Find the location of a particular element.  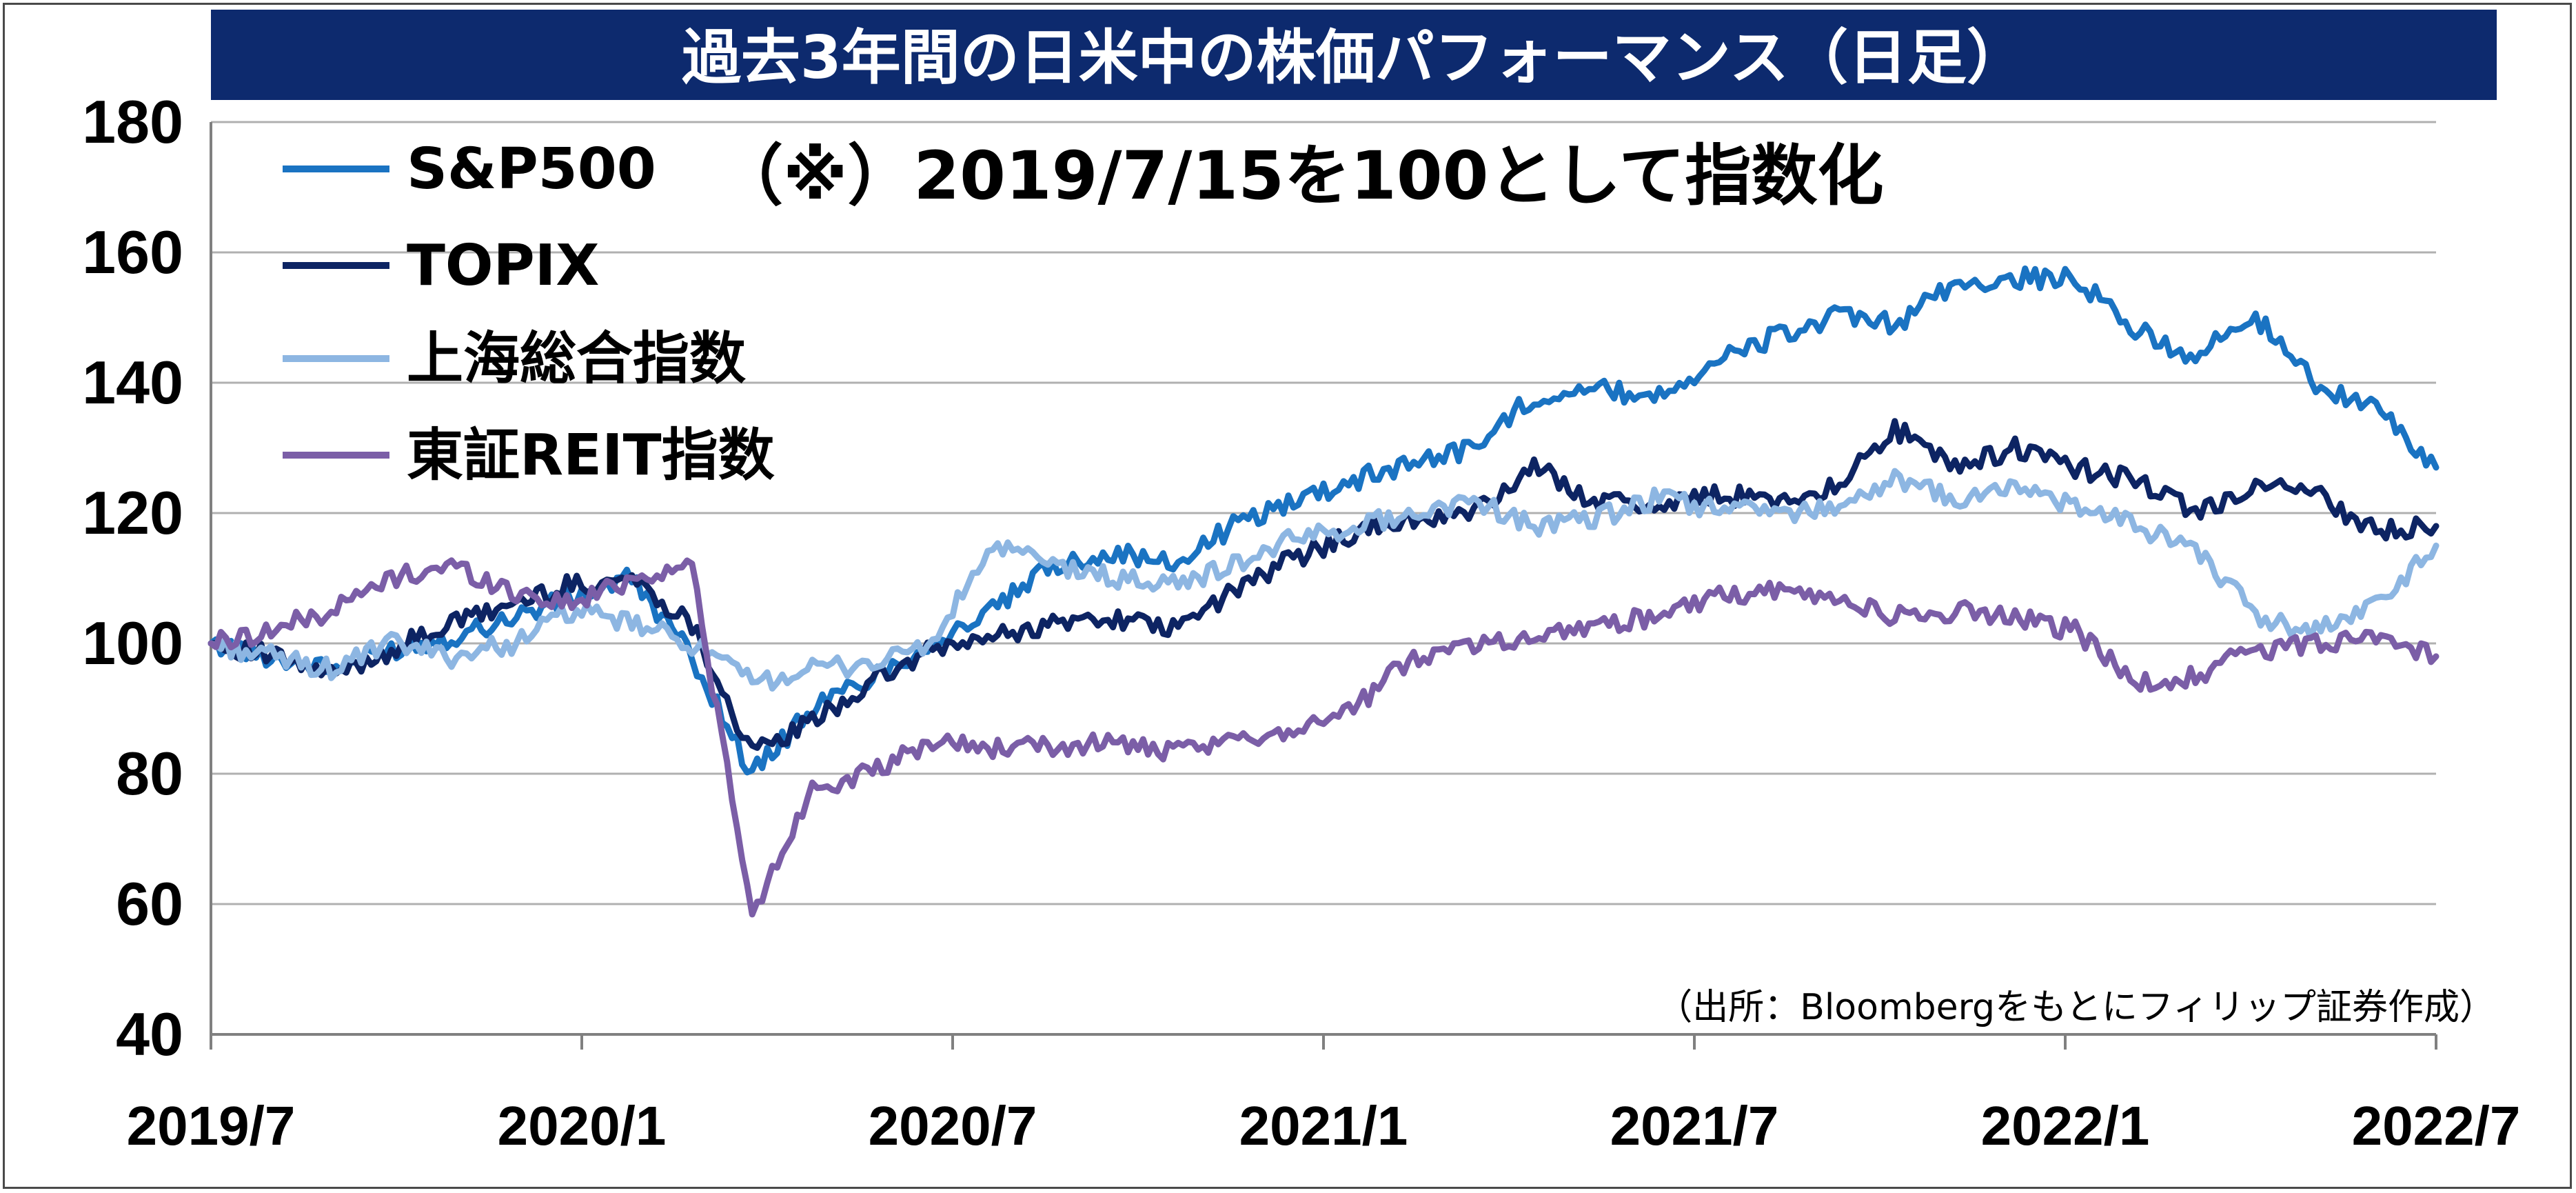

y-tick-label: 180 is located at coordinates (132, 122).